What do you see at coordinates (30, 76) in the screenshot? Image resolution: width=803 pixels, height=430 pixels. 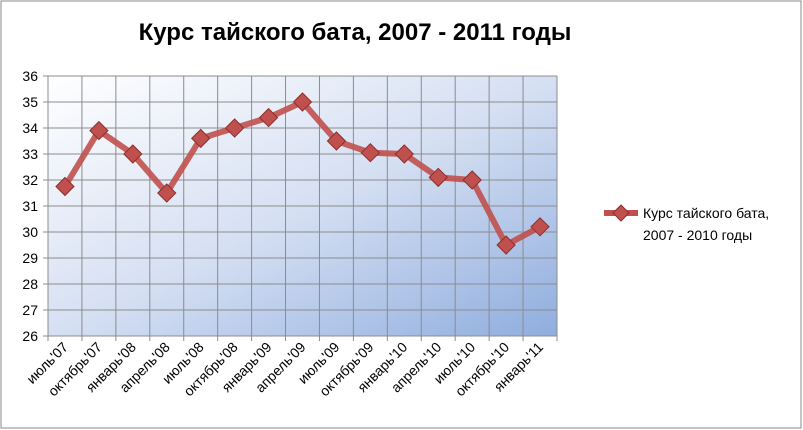 I see `y-tick-label: 36` at bounding box center [30, 76].